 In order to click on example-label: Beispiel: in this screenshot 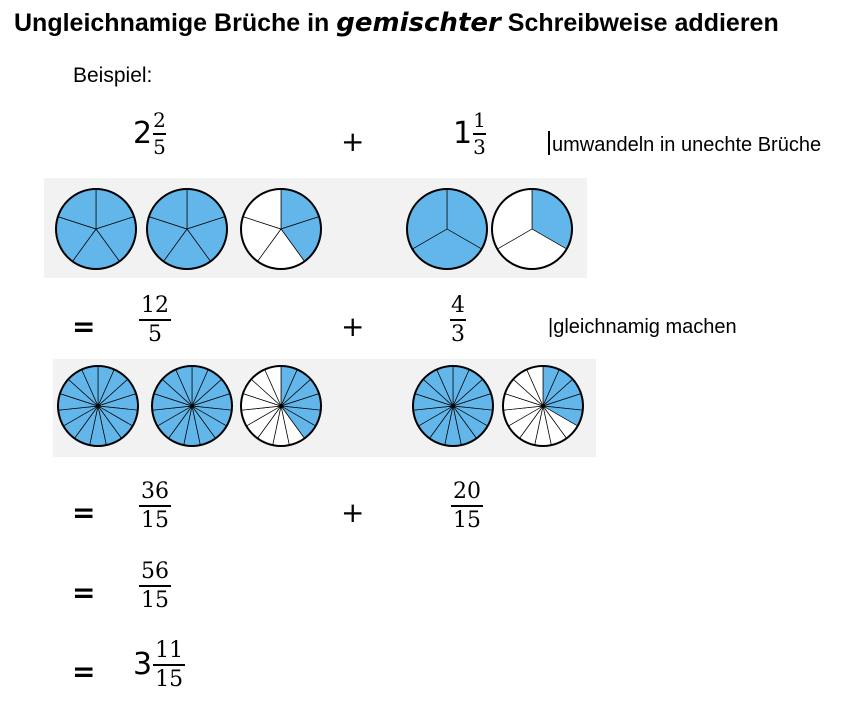, I will do `click(113, 75)`.